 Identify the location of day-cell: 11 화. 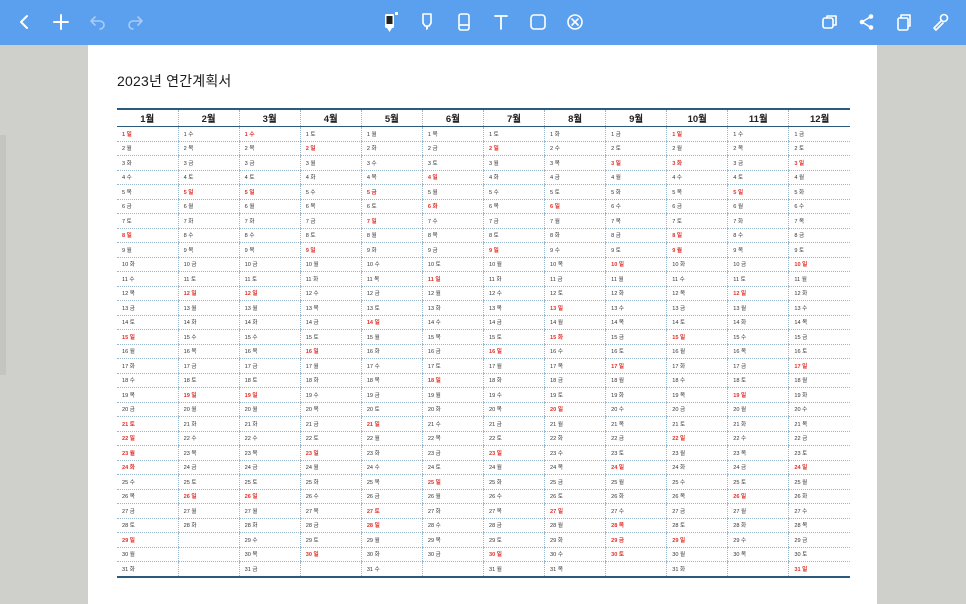
(513, 279).